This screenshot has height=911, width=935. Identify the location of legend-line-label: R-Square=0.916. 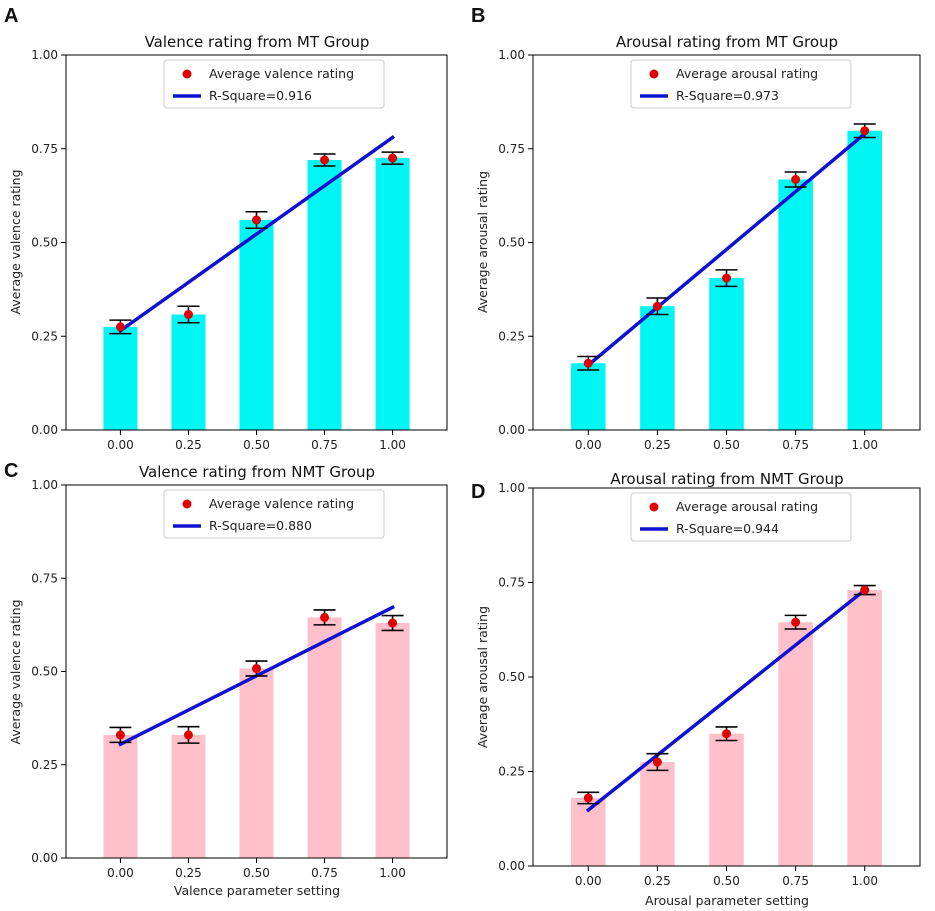
(260, 95).